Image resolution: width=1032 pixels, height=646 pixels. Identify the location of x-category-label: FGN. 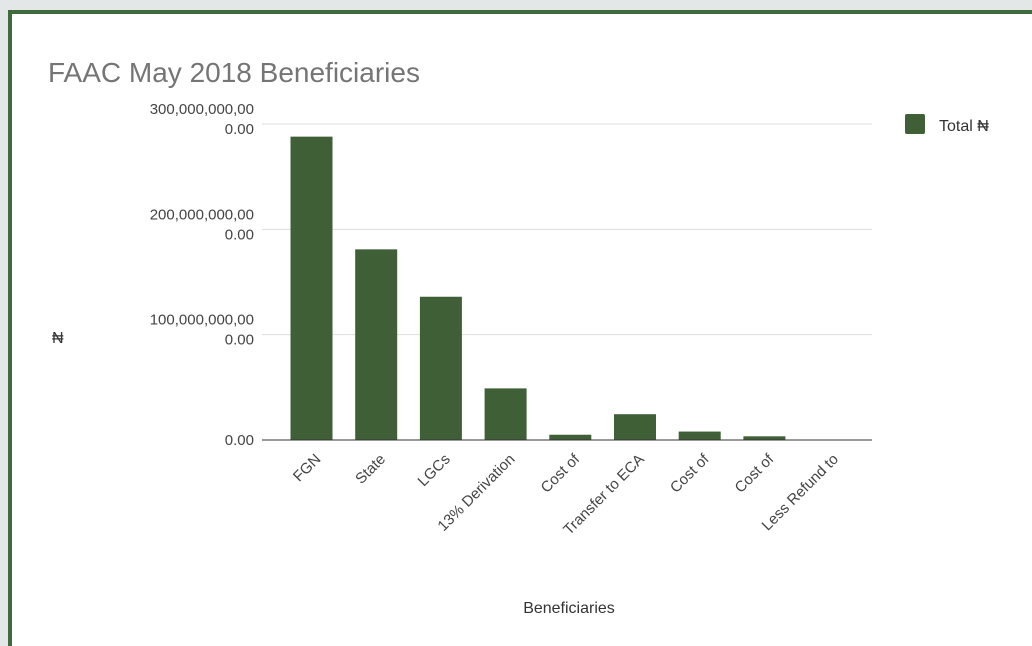
(307, 468).